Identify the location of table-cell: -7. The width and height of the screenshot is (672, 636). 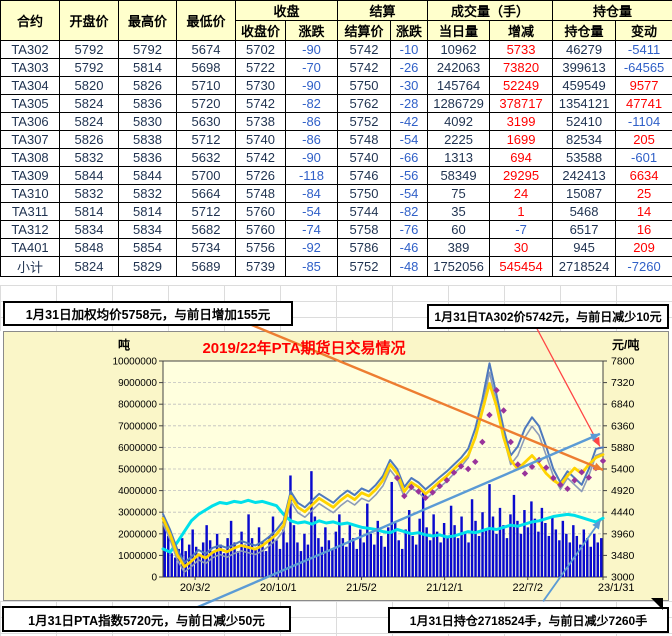
(521, 229).